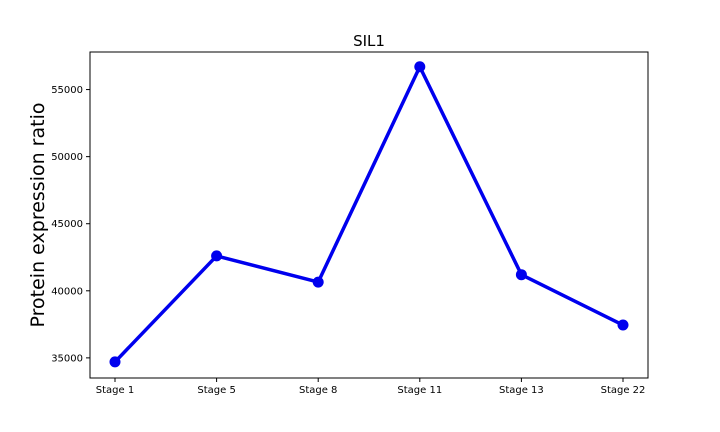  Describe the element at coordinates (67, 90) in the screenshot. I see `y-tick-label: 55000` at that location.